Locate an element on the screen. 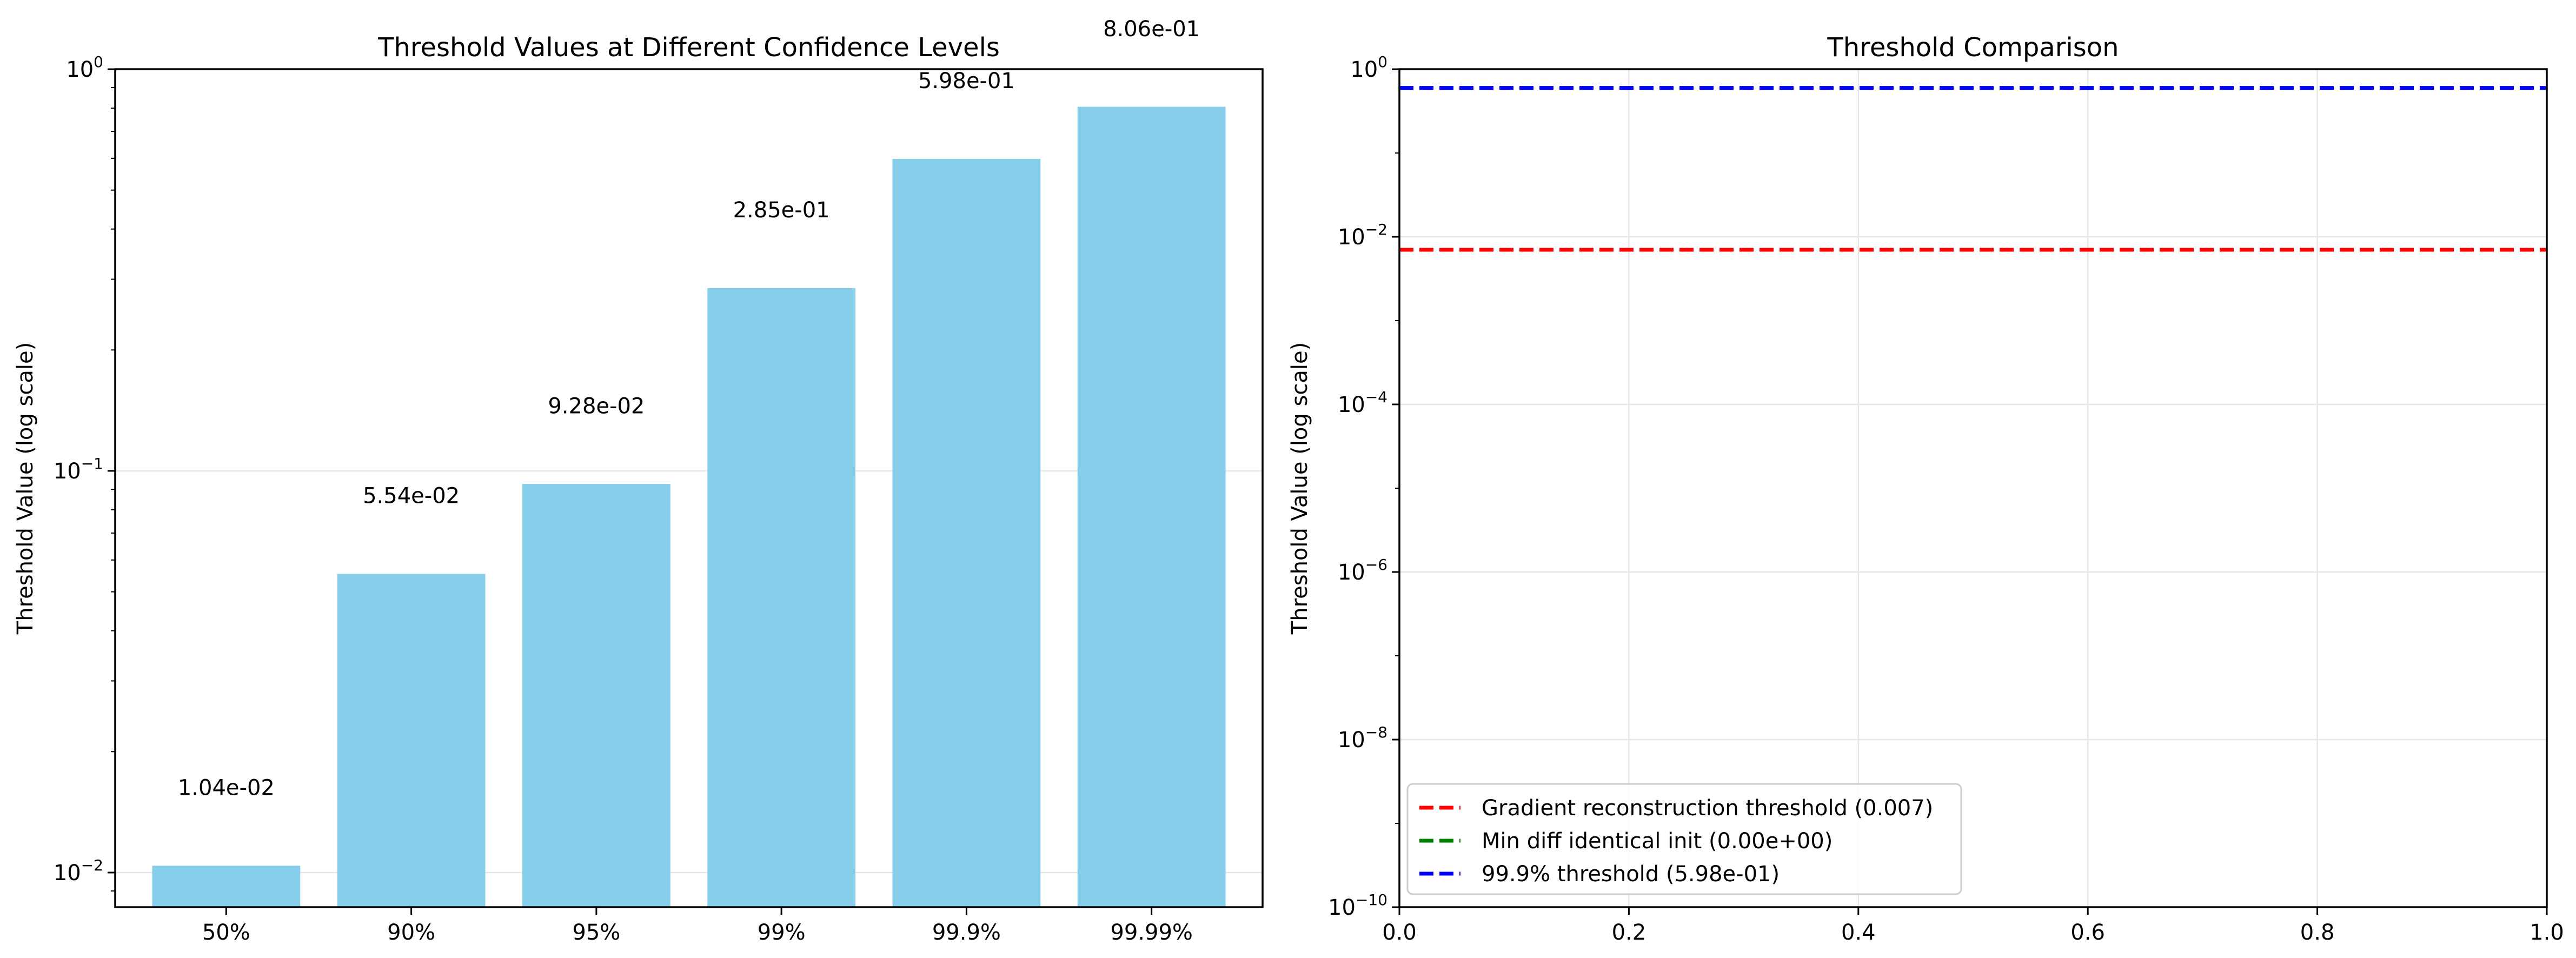 This screenshot has width=2576, height=958. bar-chart-x-tick-label: 99.99% is located at coordinates (1151, 932).